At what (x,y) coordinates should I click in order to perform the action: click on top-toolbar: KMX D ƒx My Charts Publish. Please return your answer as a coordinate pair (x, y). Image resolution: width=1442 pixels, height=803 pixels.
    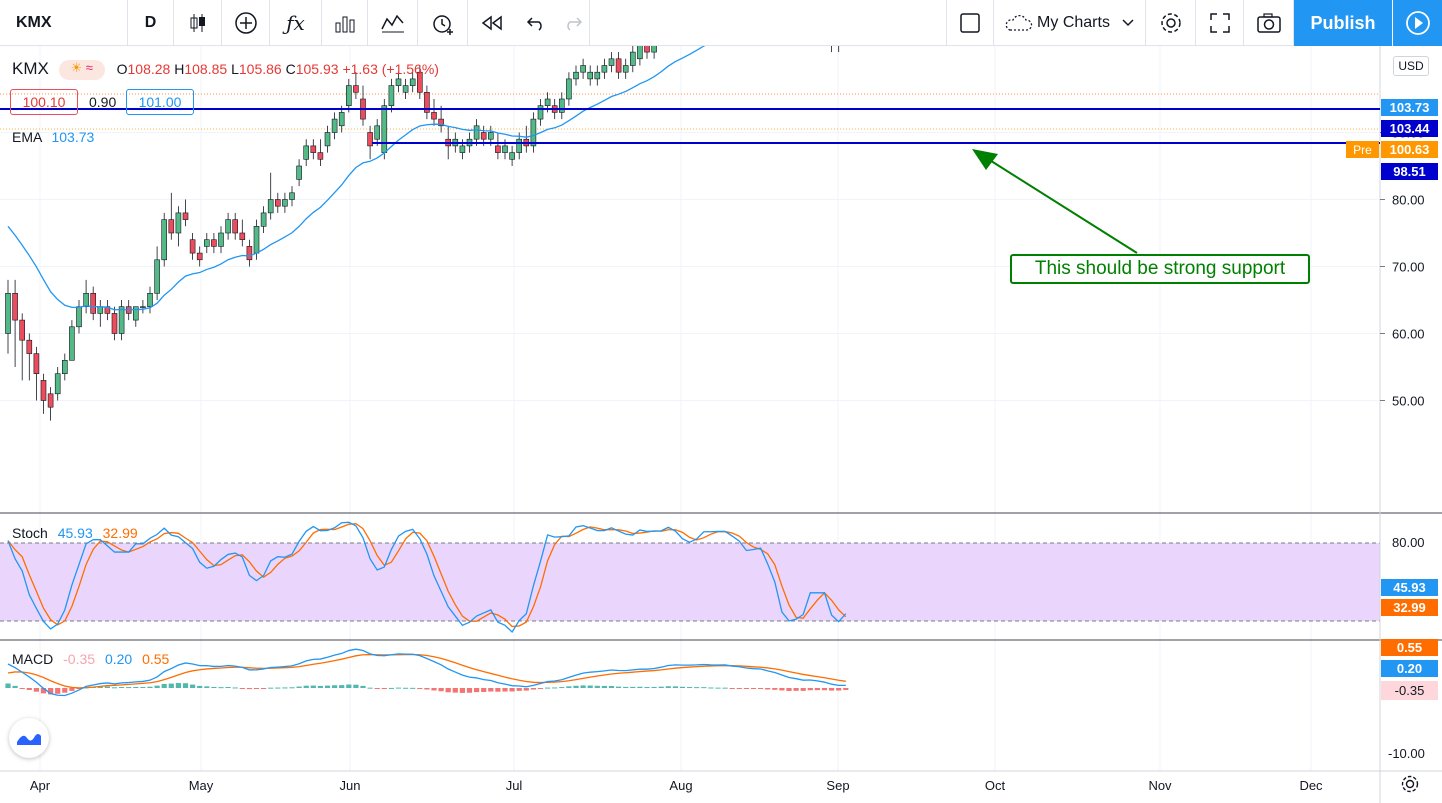
    Looking at the image, I should click on (721, 23).